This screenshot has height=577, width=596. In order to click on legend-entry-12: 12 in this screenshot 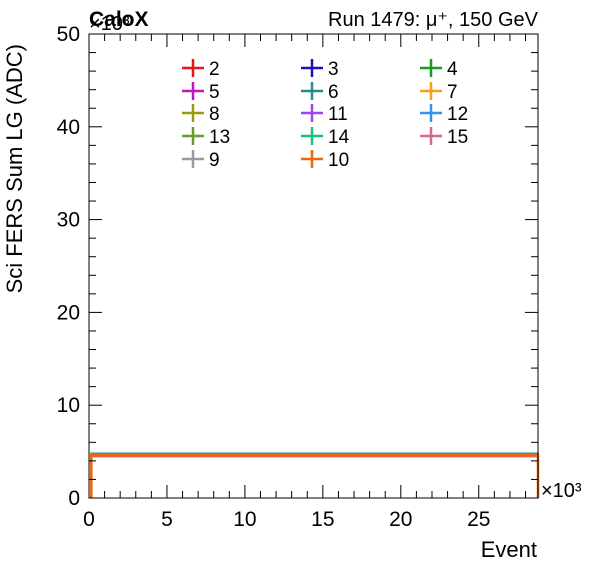, I will do `click(444, 114)`.